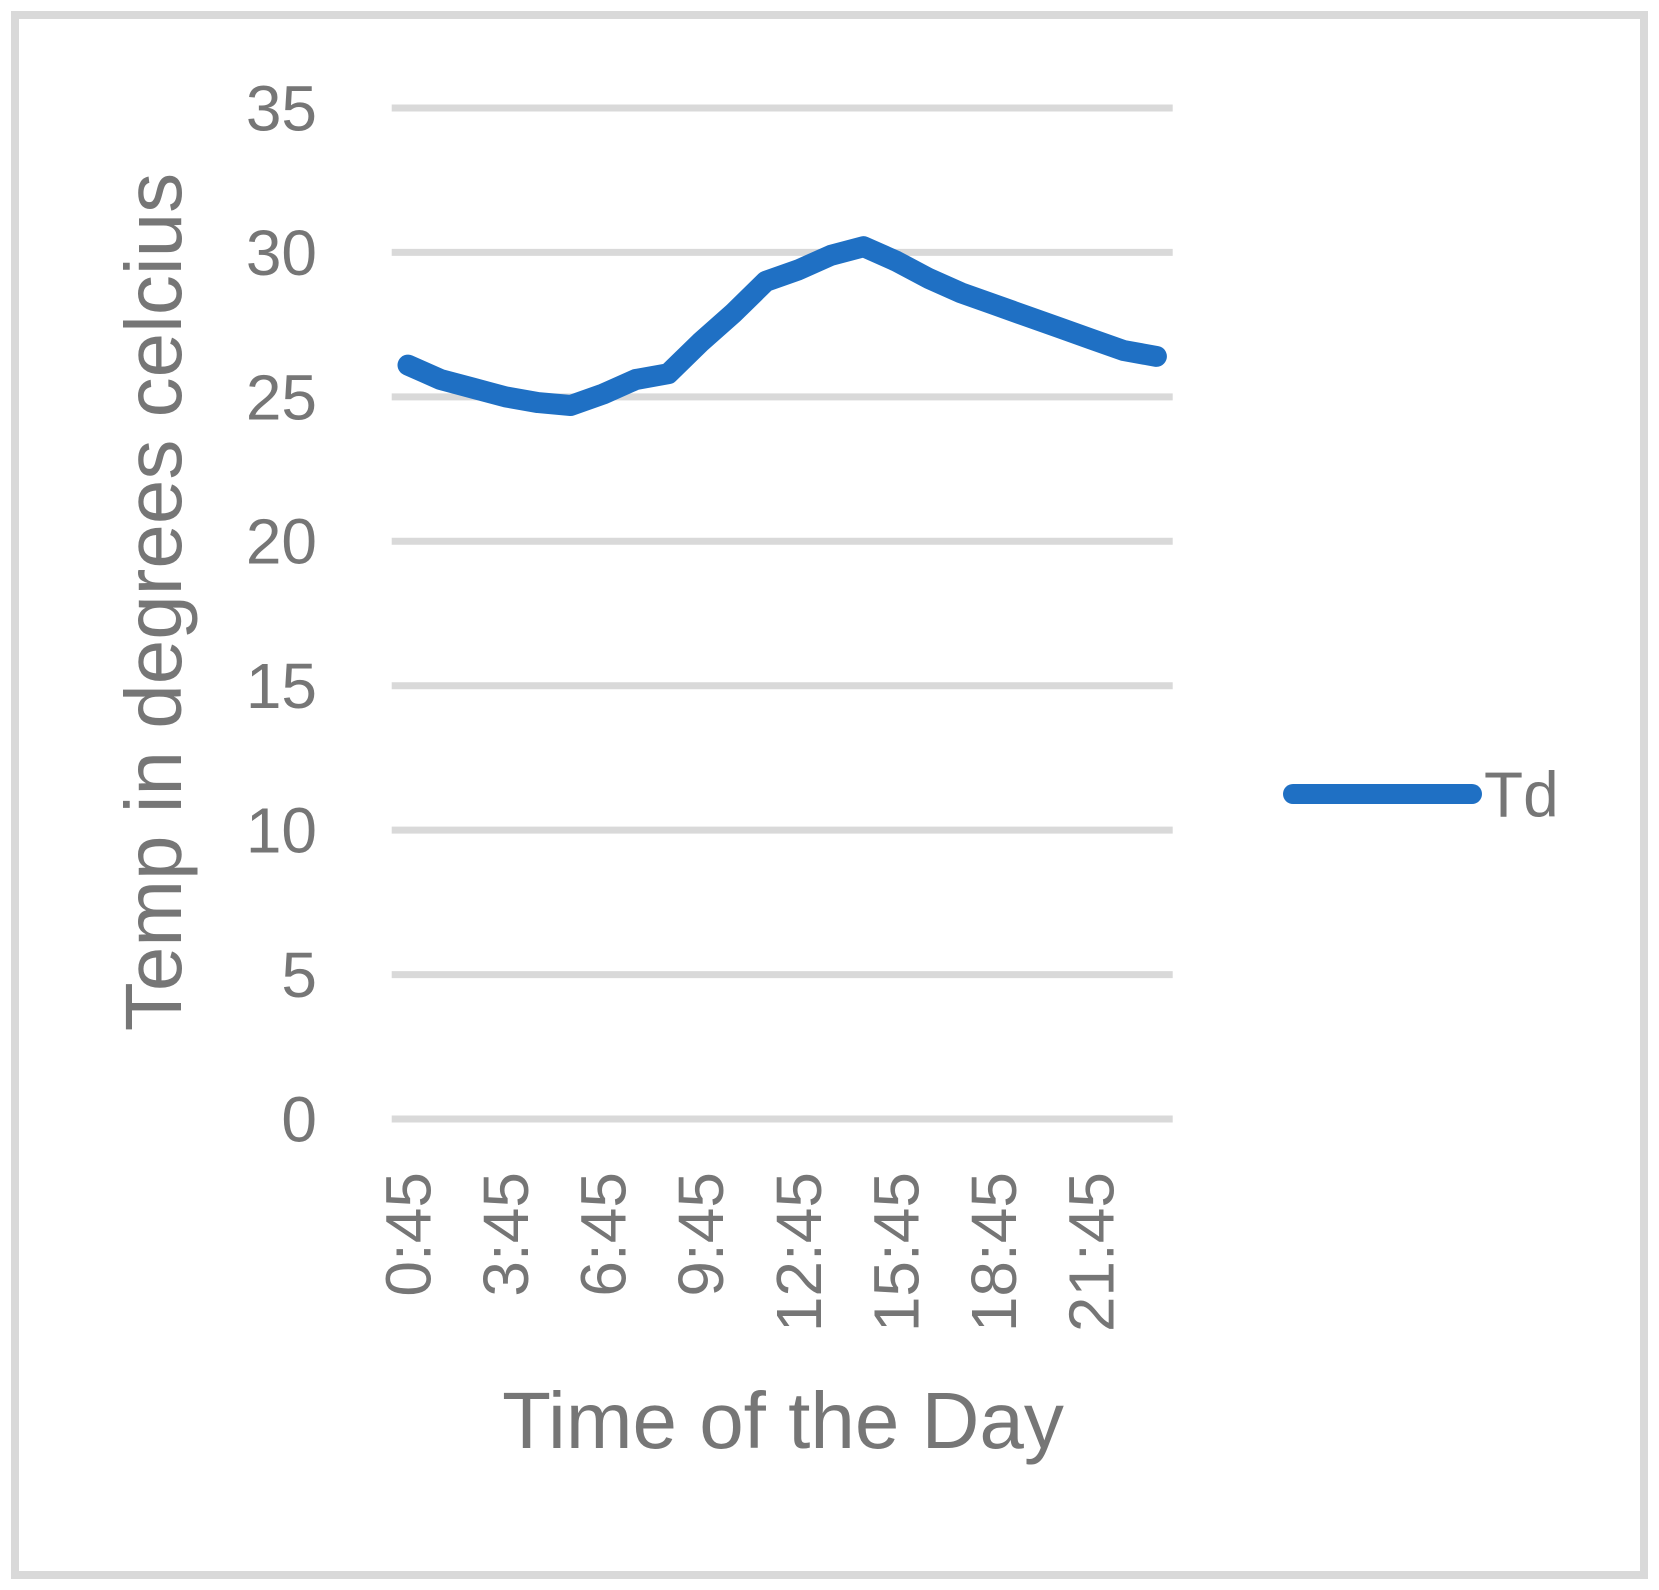 The height and width of the screenshot is (1590, 1659). I want to click on x-axis-tick-label: 21:45, so click(1092, 1252).